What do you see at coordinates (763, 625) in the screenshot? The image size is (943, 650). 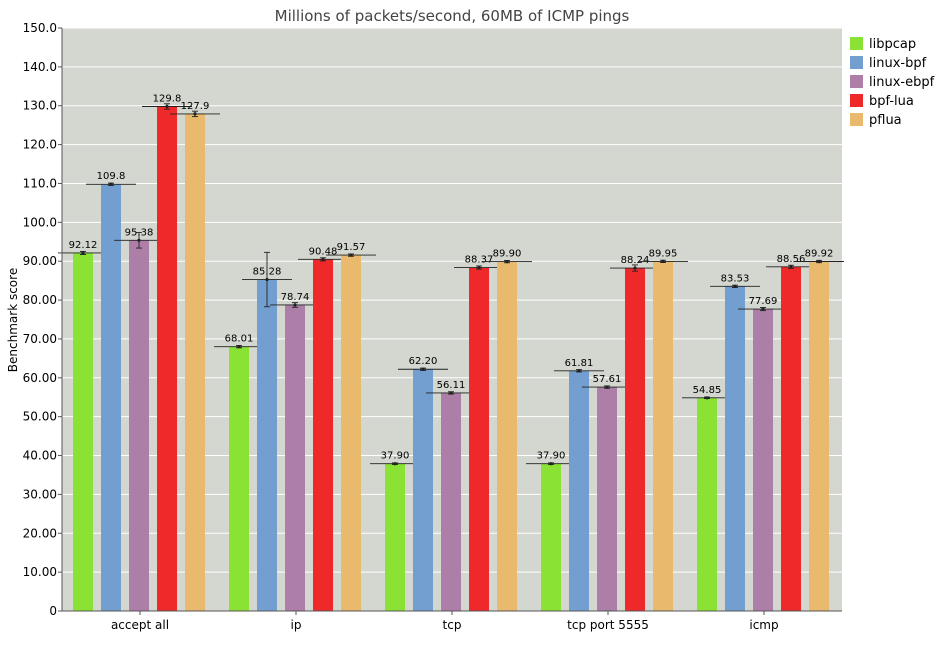 I see `x-tick-label: icmp` at bounding box center [763, 625].